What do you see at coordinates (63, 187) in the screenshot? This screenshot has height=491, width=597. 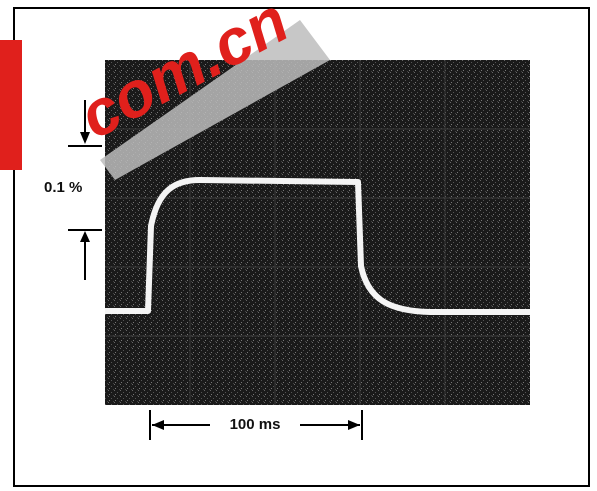 I see `amplitude-label: 0.1 %` at bounding box center [63, 187].